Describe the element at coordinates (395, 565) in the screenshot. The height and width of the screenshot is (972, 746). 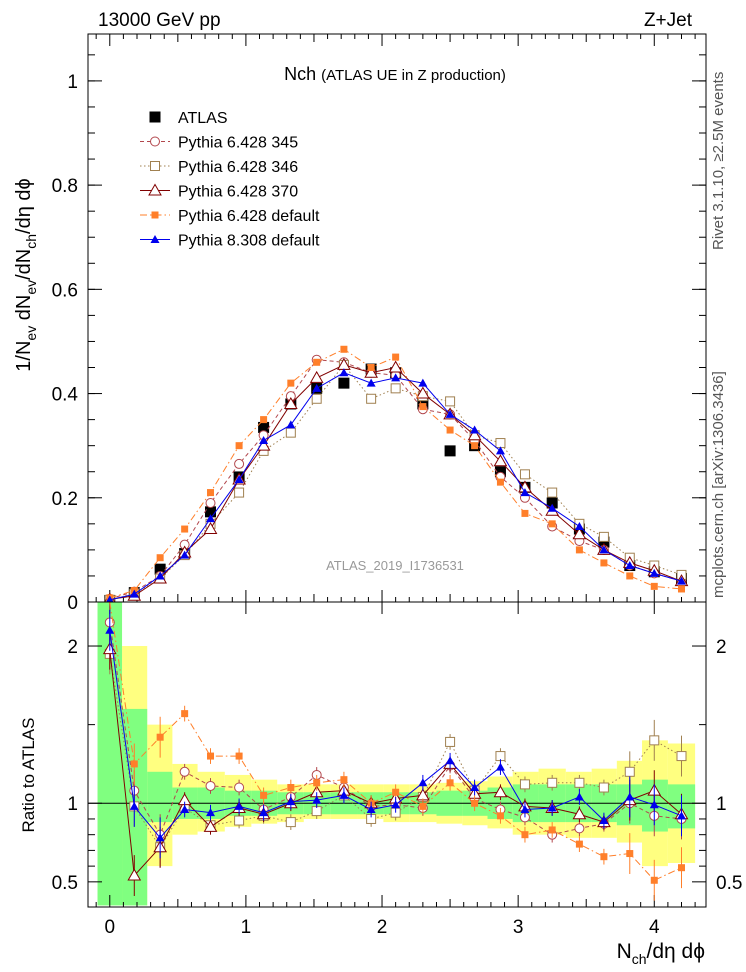
I see `analysis-id: ATLAS_2019_I1736531` at that location.